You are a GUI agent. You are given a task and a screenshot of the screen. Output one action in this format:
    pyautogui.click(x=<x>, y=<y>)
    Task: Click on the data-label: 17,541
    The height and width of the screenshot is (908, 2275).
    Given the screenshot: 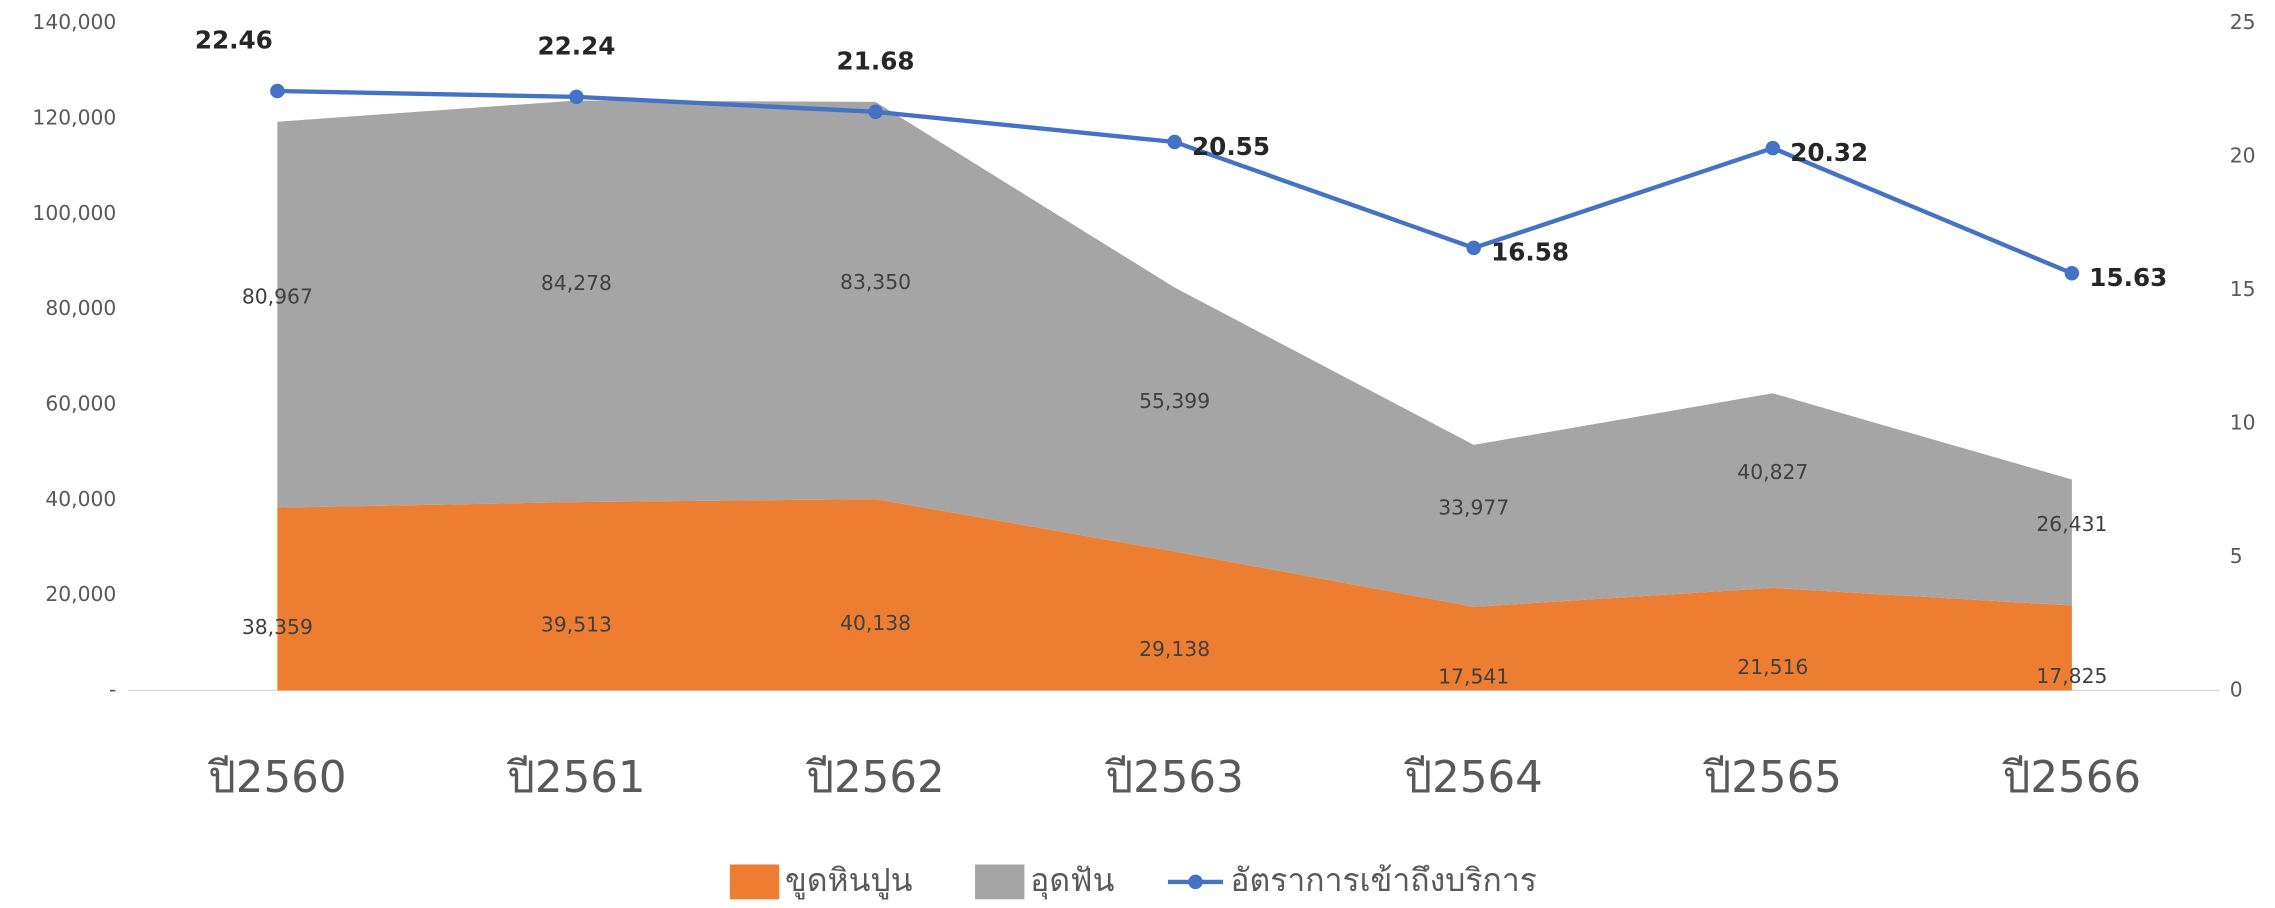 What is the action you would take?
    pyautogui.click(x=1473, y=677)
    